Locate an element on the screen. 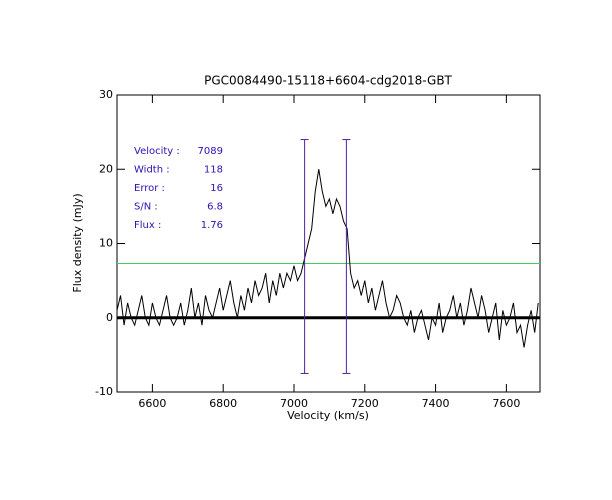 The width and height of the screenshot is (612, 500). y-tick-label: 20 is located at coordinates (106, 168).